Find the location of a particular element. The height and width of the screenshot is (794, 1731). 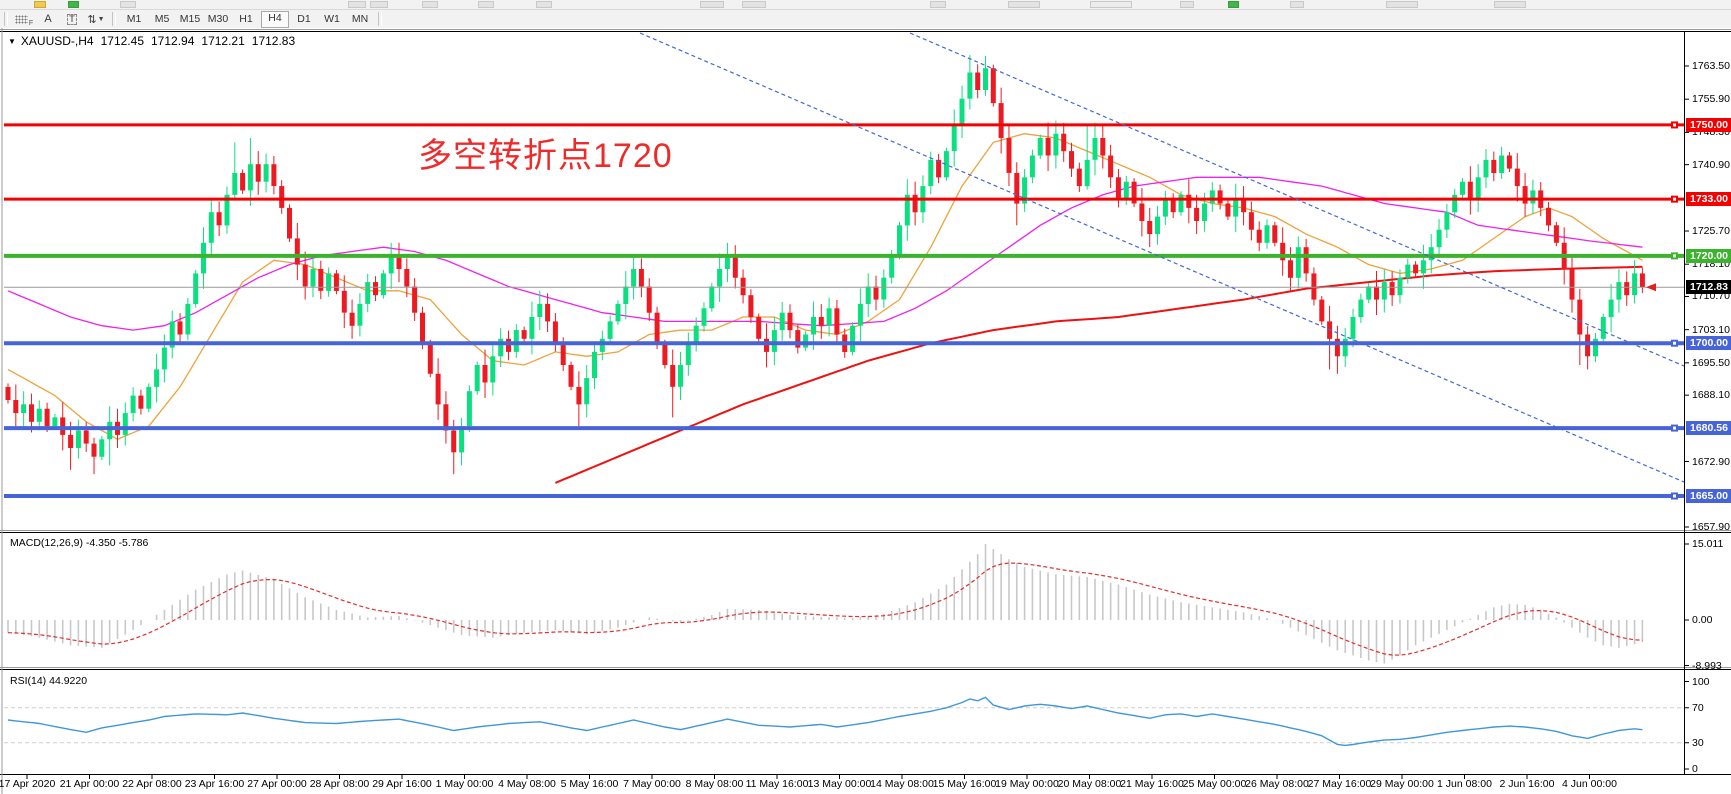

time-tick-label: 25 May 00:00 is located at coordinates (1214, 784).